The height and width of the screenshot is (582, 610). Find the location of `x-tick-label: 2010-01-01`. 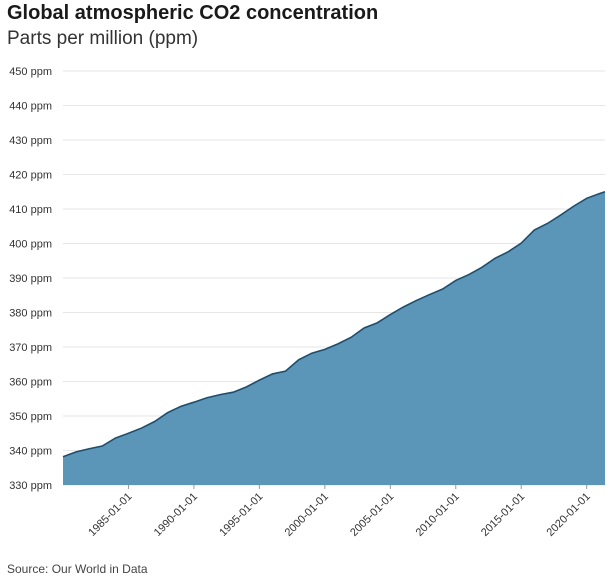

x-tick-label: 2010-01-01 is located at coordinates (438, 515).